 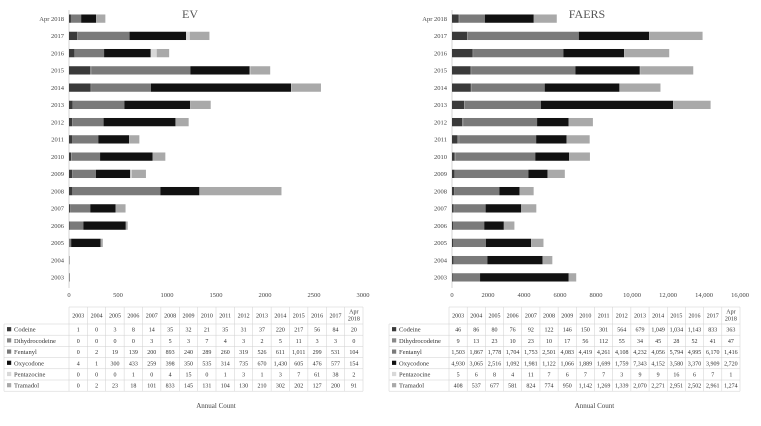 I want to click on ev-table-header-2007: 2007, so click(x=152, y=317).